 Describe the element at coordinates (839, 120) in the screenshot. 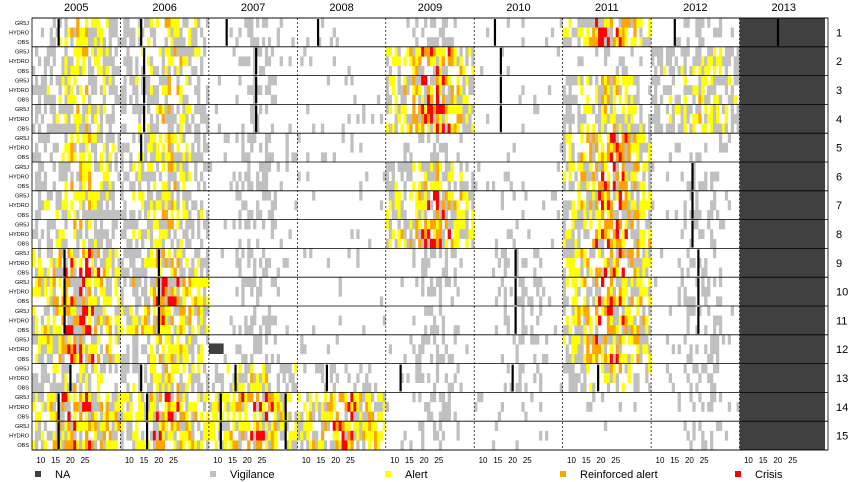

I see `row-number: 4` at that location.